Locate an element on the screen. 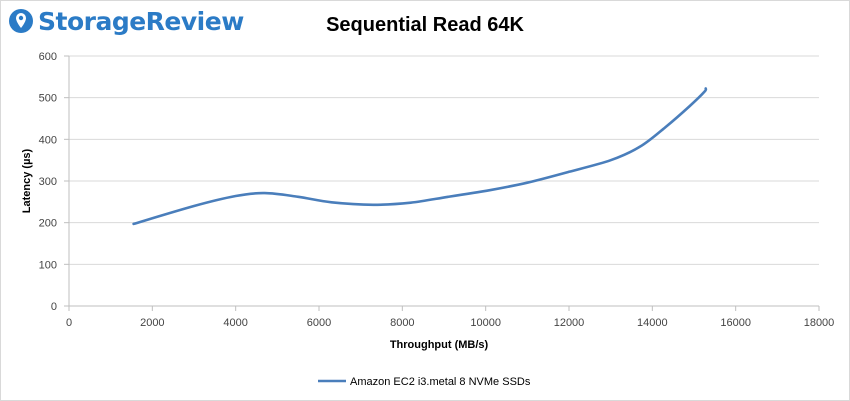 The image size is (850, 401). x-tick-label-18000: 18000 is located at coordinates (819, 323).